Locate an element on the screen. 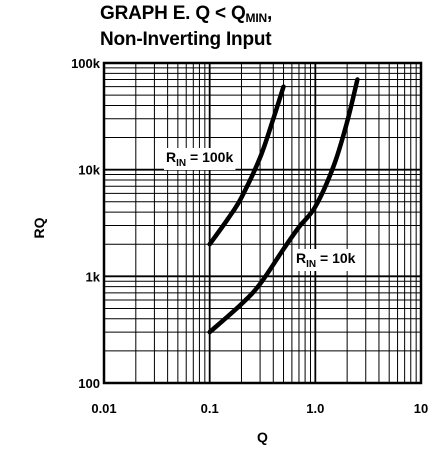 This screenshot has height=457, width=433. x-tick-label: 0.1 is located at coordinates (210, 408).